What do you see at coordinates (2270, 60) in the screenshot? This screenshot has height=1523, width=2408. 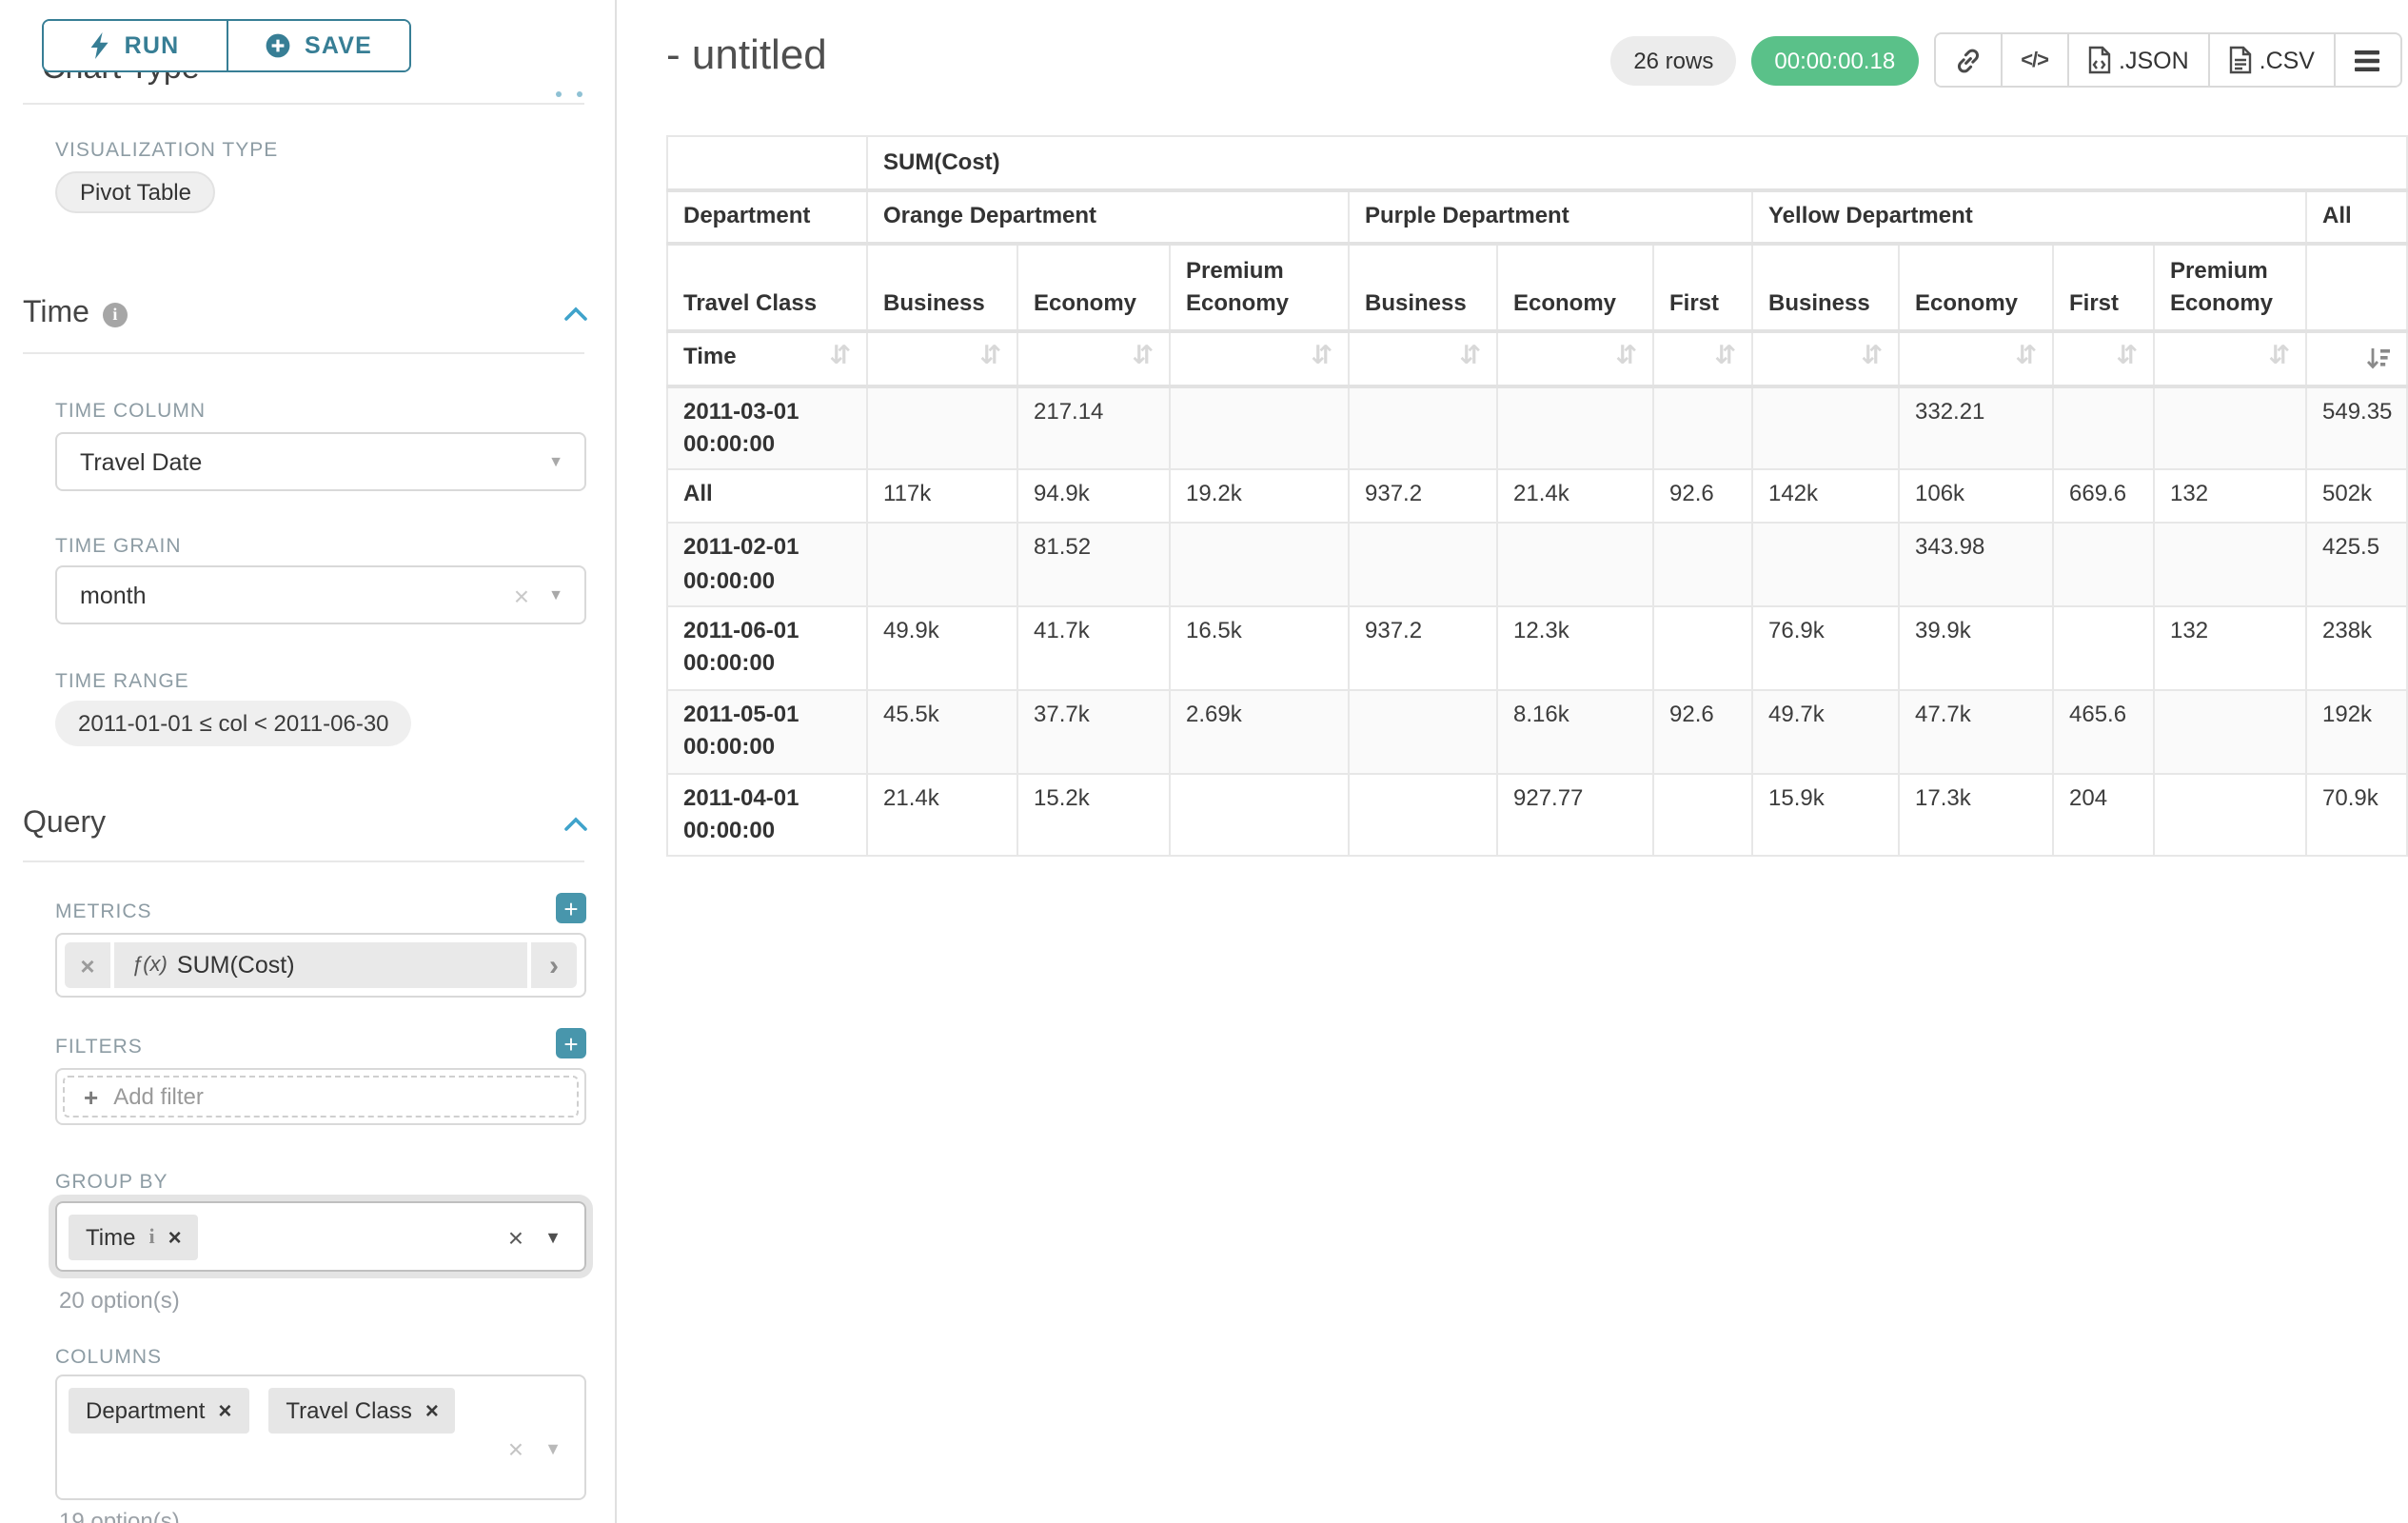 I see `export-csv-button: .CSV` at bounding box center [2270, 60].